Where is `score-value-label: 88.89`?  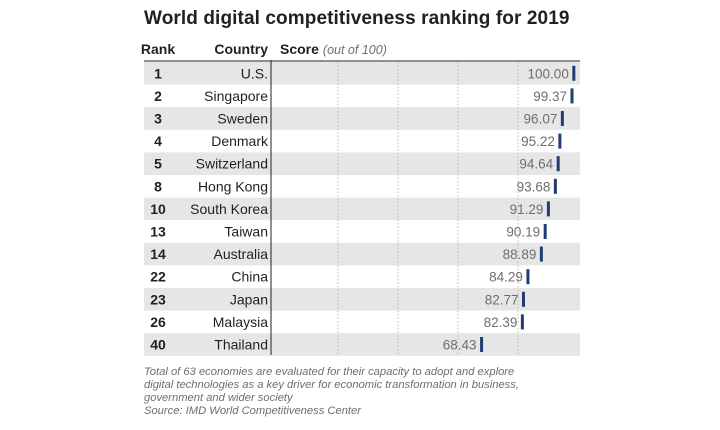
score-value-label: 88.89 is located at coordinates (520, 254).